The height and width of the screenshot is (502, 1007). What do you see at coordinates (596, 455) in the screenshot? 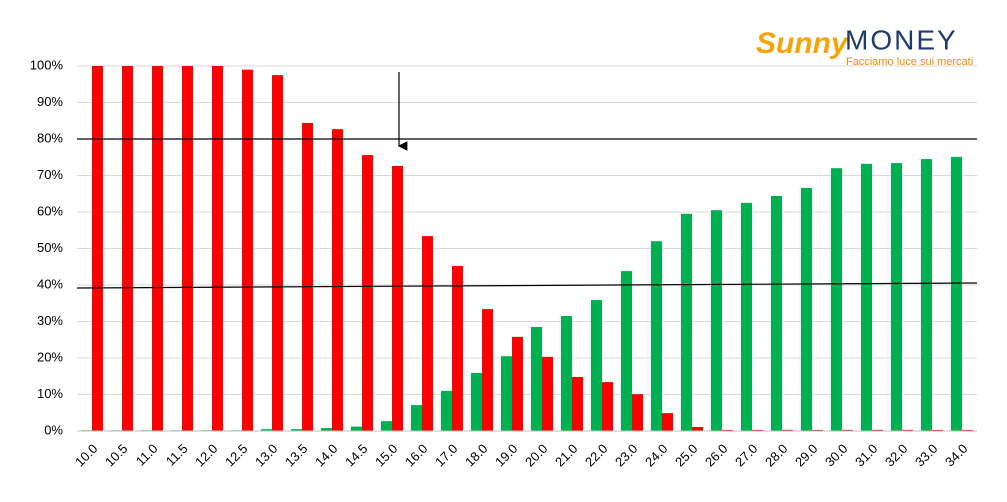
I see `x-tick-label: 22.0` at bounding box center [596, 455].